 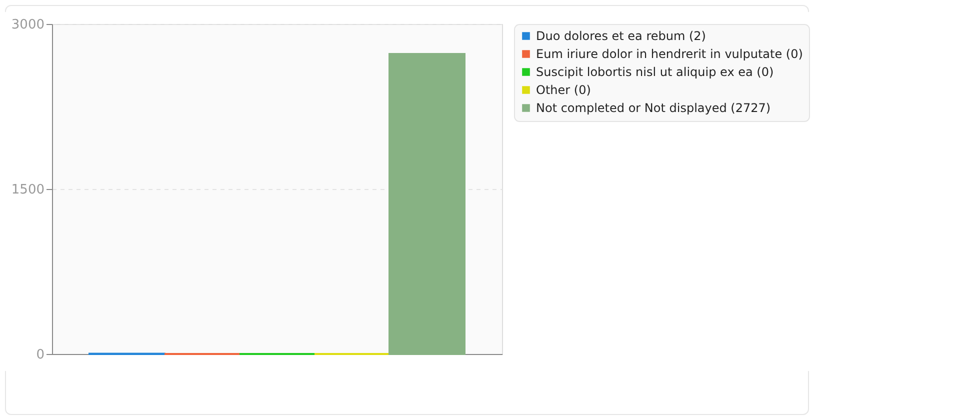 What do you see at coordinates (27, 190) in the screenshot?
I see `y-tick-label: 1500` at bounding box center [27, 190].